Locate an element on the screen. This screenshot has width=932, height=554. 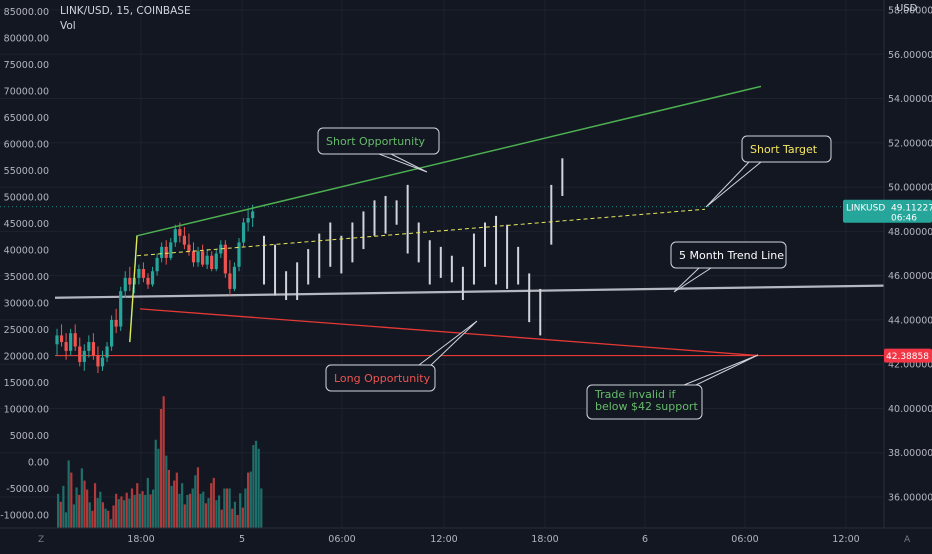
candles is located at coordinates (155, 289).